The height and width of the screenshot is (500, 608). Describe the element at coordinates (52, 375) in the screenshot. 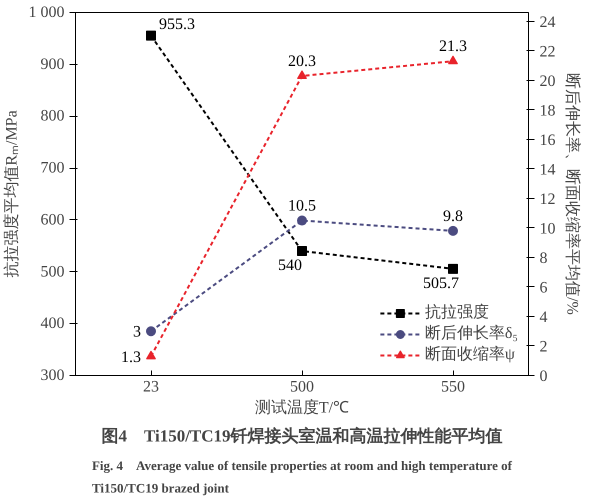

I see `y-tick-label: 300` at that location.